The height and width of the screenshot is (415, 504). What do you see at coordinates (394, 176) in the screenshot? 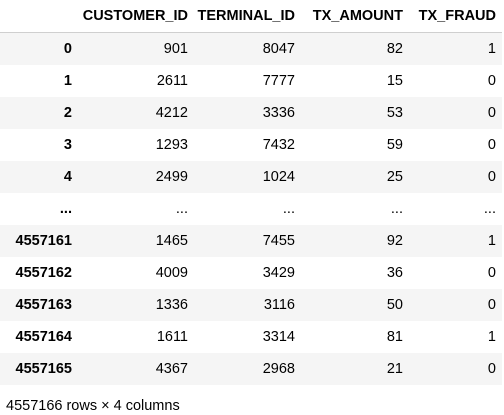
I see `cell-tx-amount: 25` at bounding box center [394, 176].